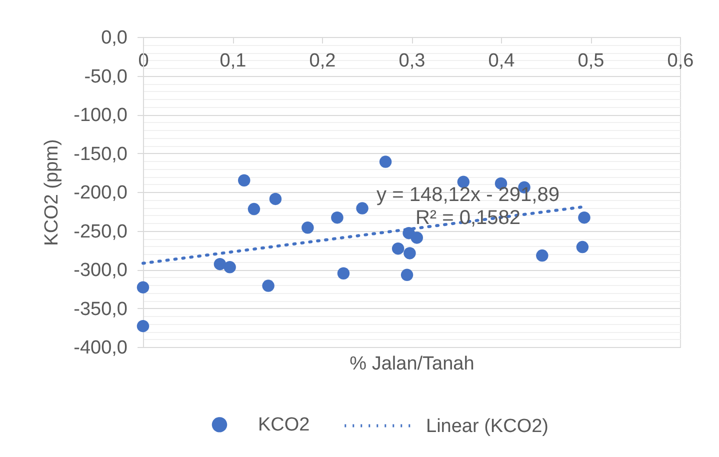 The height and width of the screenshot is (457, 719). Describe the element at coordinates (101, 193) in the screenshot. I see `y-tick-label: -200,0` at that location.